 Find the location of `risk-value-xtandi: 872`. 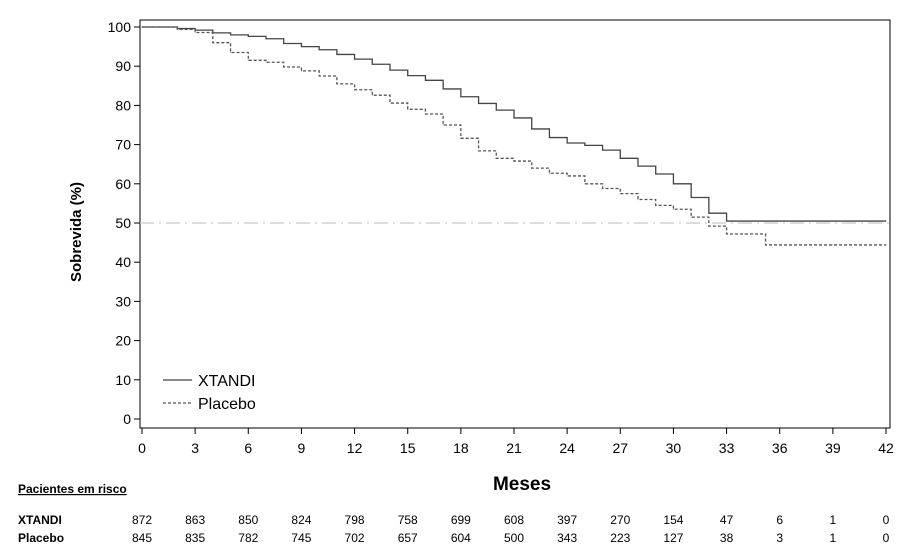

risk-value-xtandi: 872 is located at coordinates (142, 520).